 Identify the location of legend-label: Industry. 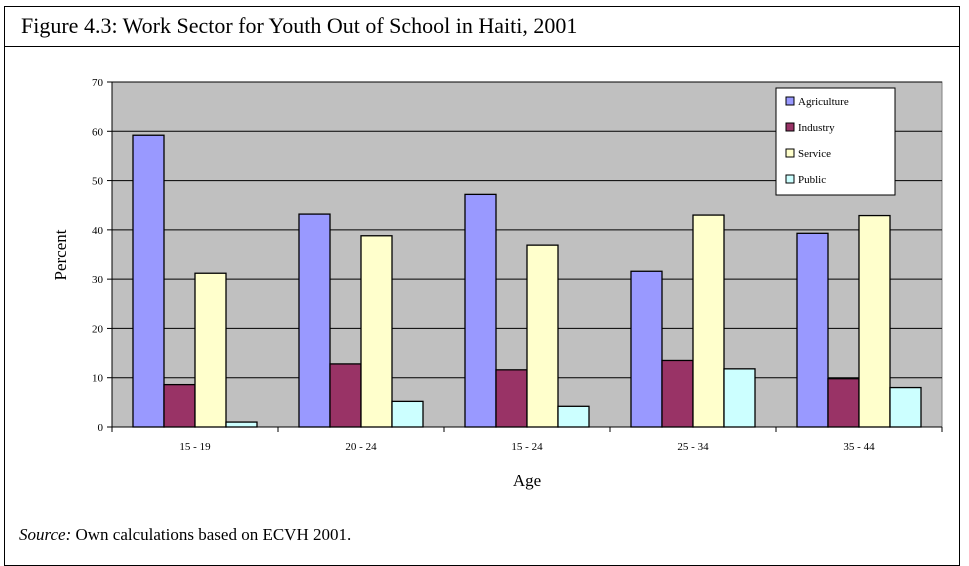
(816, 128).